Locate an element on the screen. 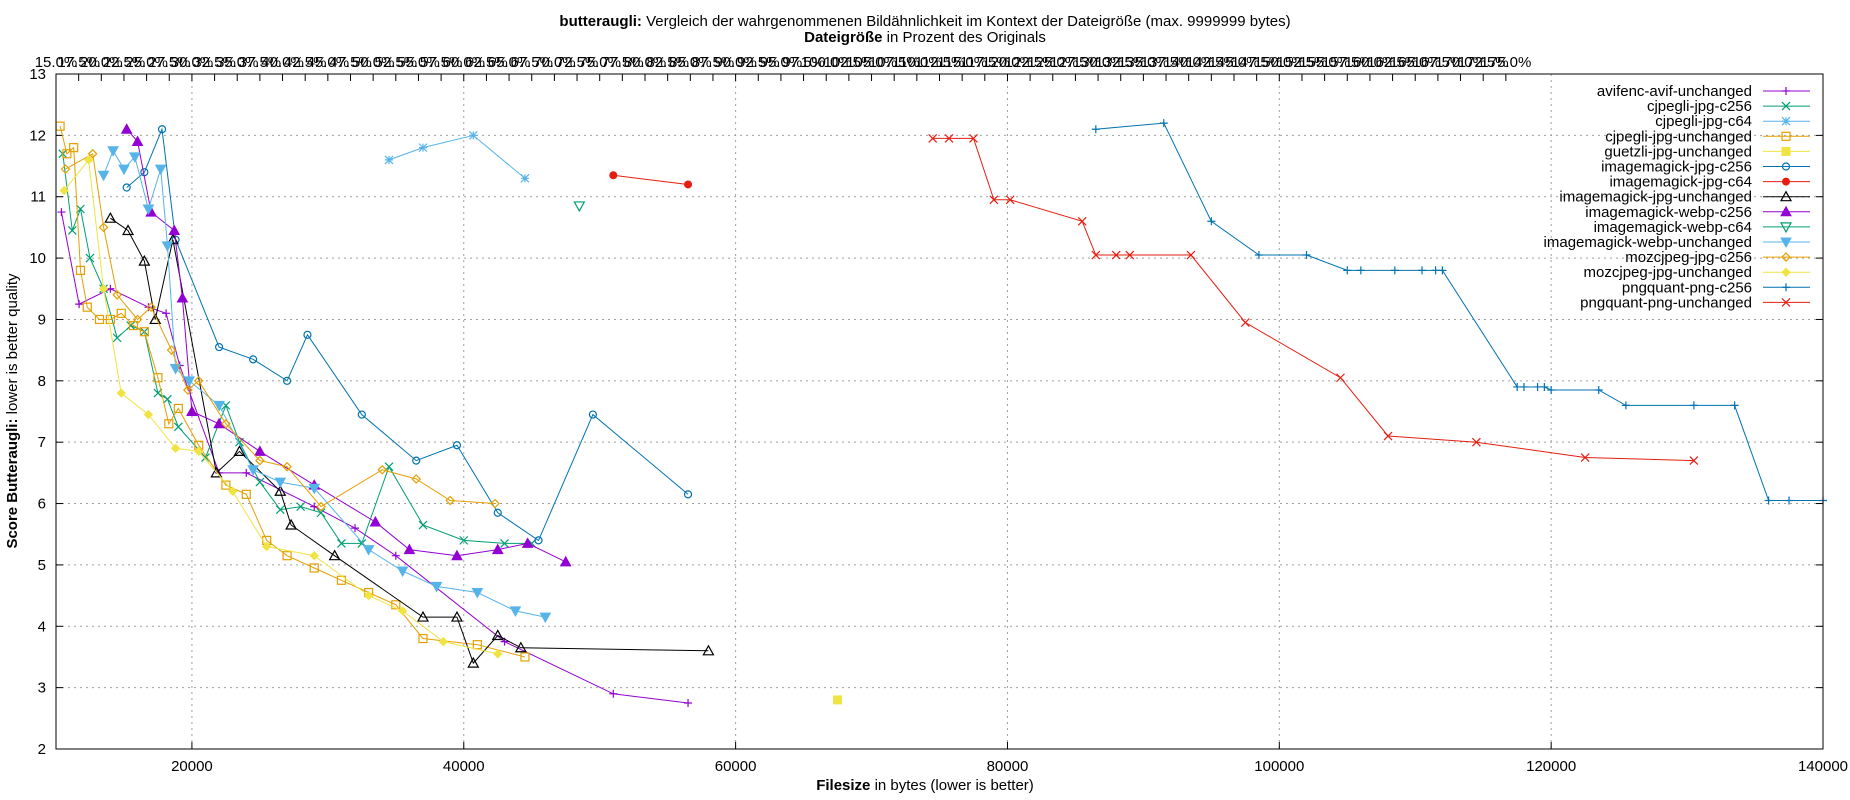 The width and height of the screenshot is (1850, 800). x2-tick-label: 40.0% is located at coordinates (282, 62).